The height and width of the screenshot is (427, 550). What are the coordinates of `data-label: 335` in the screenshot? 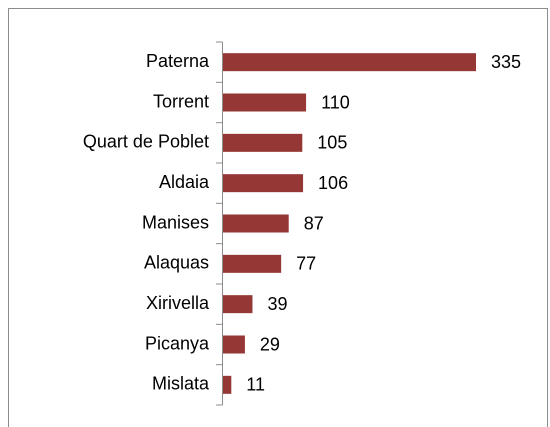 It's located at (506, 62).